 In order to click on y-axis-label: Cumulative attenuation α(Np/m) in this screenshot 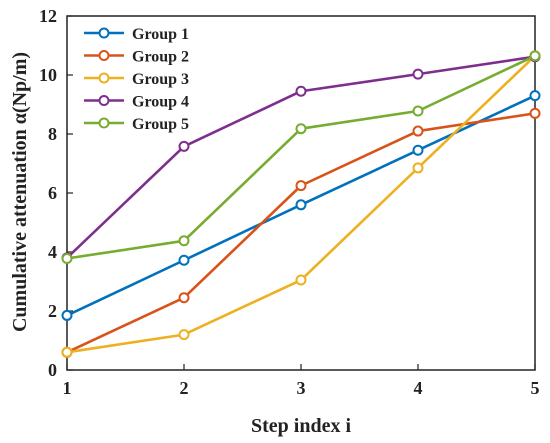, I will do `click(20, 192)`.